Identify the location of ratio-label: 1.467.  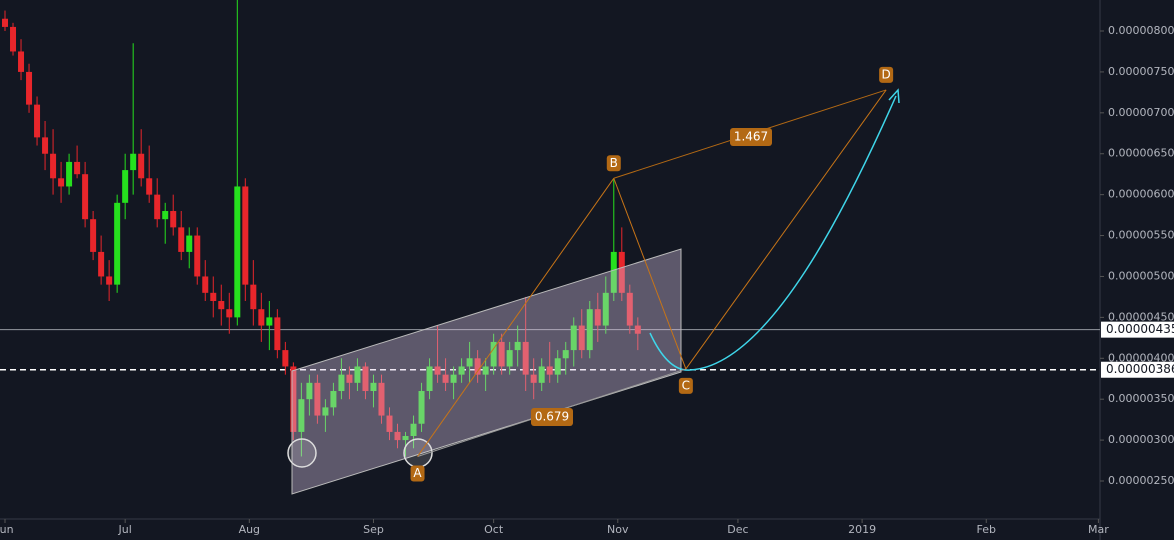
(751, 137).